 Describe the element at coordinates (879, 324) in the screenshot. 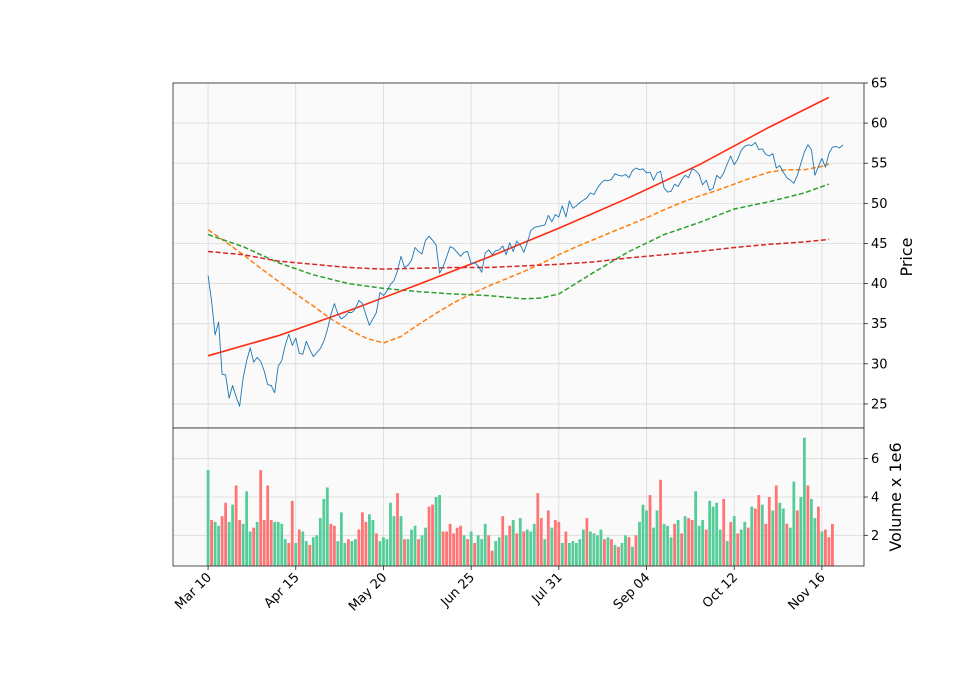

I see `price-ytick-label-2: 35` at that location.